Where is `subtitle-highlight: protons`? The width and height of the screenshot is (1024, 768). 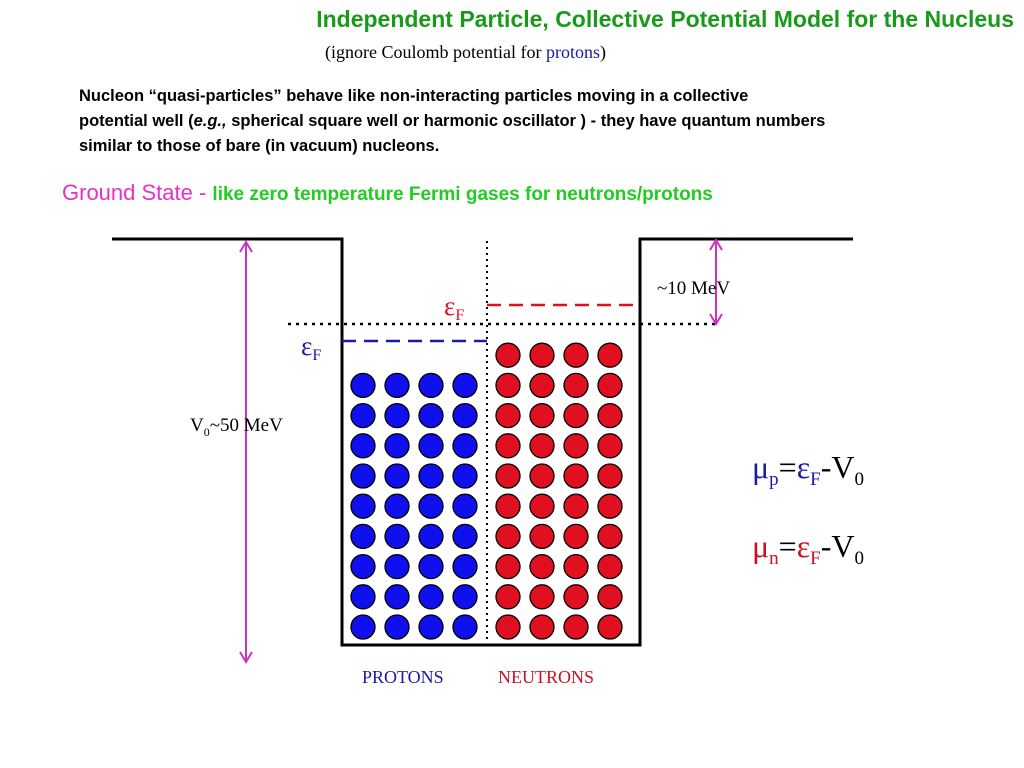
subtitle-highlight: protons is located at coordinates (572, 52).